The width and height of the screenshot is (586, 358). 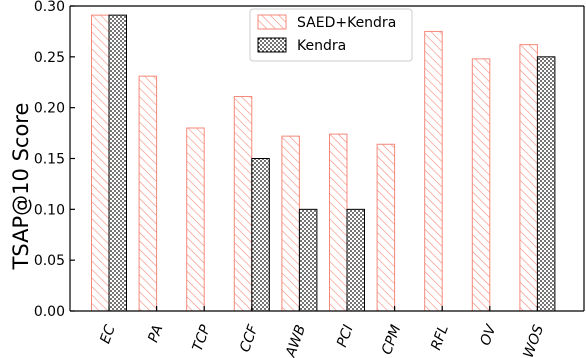 What do you see at coordinates (49, 312) in the screenshot?
I see `y-tick-label: 0.00` at bounding box center [49, 312].